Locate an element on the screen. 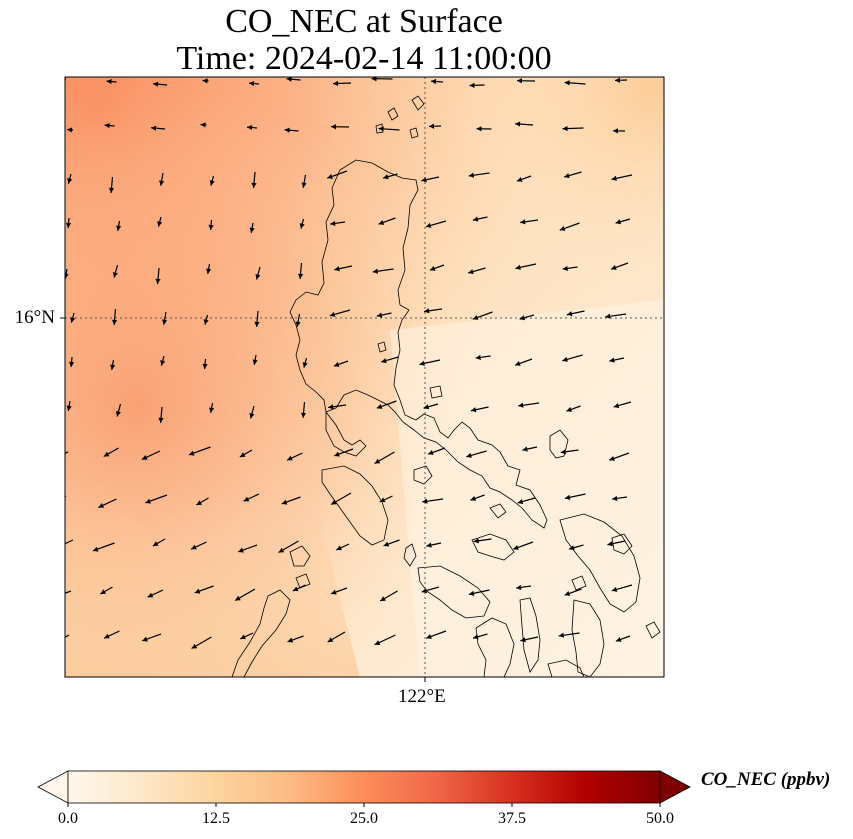  colorbar-label: CO_NEC (ppbv) is located at coordinates (766, 779).